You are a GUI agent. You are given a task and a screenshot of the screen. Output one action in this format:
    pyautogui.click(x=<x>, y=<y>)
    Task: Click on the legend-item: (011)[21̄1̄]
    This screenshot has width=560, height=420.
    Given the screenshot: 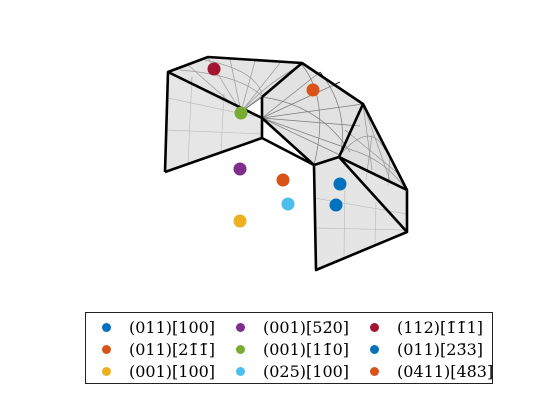 What is the action you would take?
    pyautogui.click(x=150, y=349)
    